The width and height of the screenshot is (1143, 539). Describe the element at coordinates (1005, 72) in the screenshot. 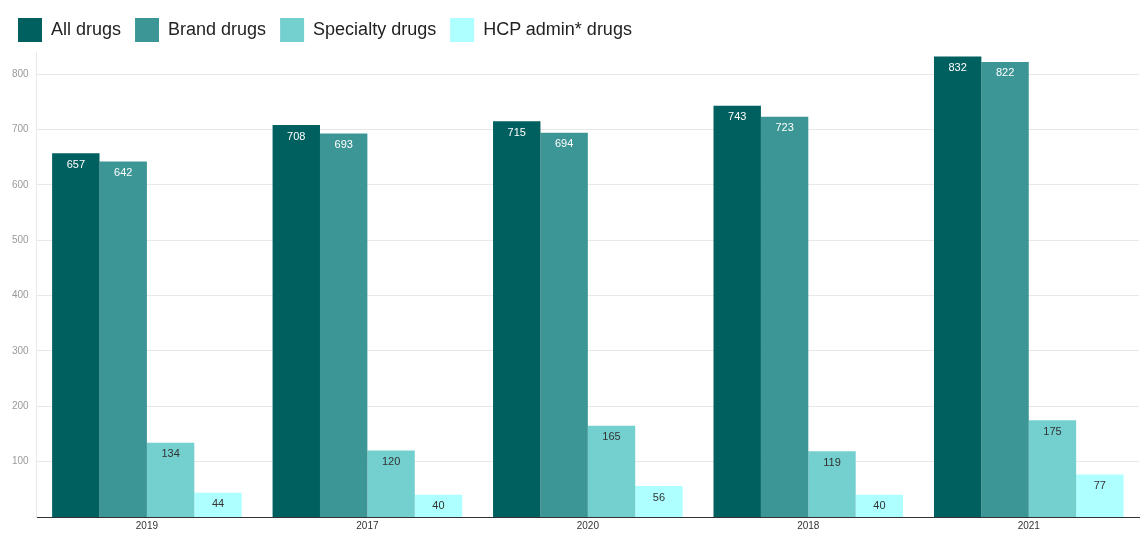

I see `data-label: 822` at that location.